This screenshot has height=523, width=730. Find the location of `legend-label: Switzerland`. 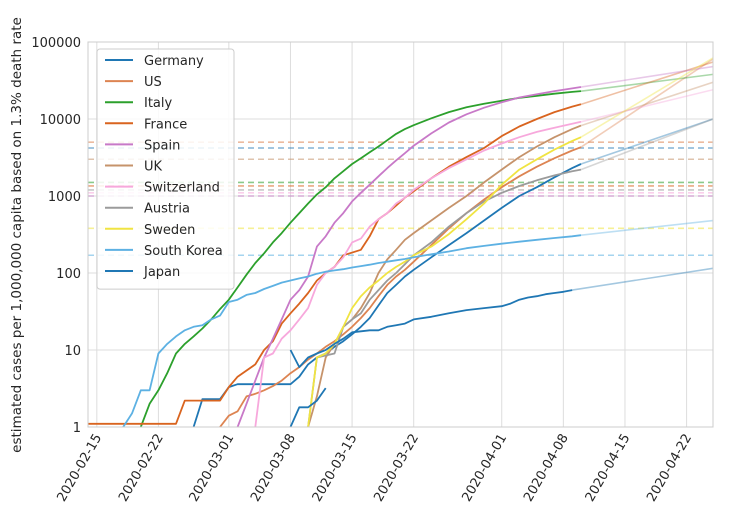

legend-label: Switzerland is located at coordinates (182, 188).